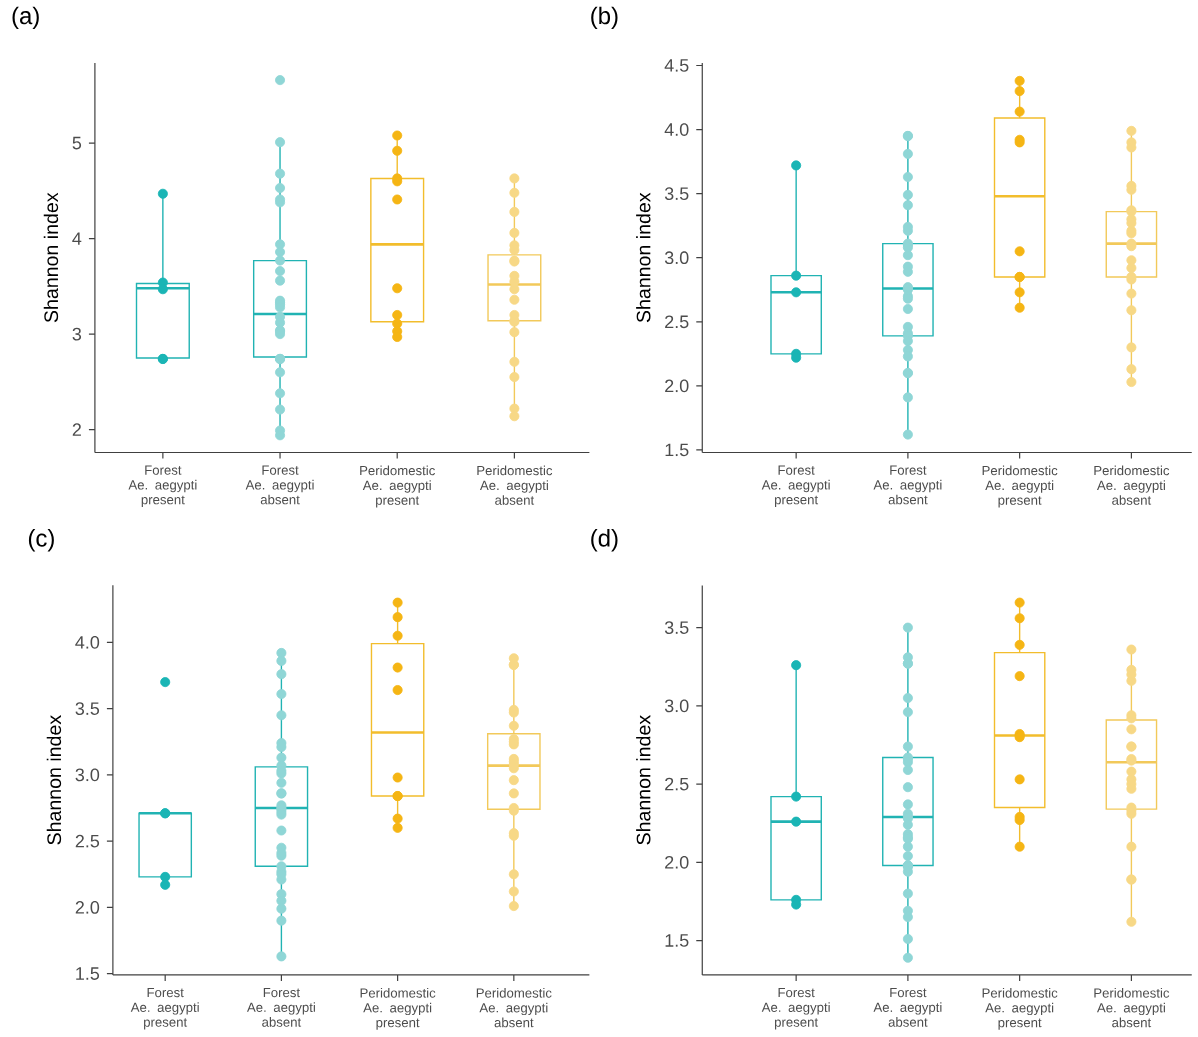 This screenshot has width=1198, height=1037. What do you see at coordinates (77, 239) in the screenshot?
I see `y-tick-label: 4` at bounding box center [77, 239].